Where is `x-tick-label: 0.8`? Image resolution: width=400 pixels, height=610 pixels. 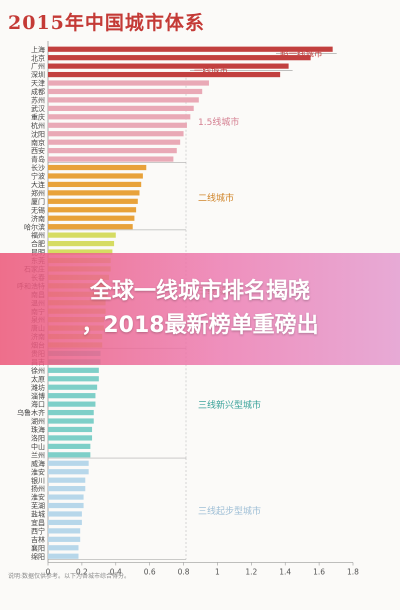
x-tick-label: 0.8 is located at coordinates (184, 571).